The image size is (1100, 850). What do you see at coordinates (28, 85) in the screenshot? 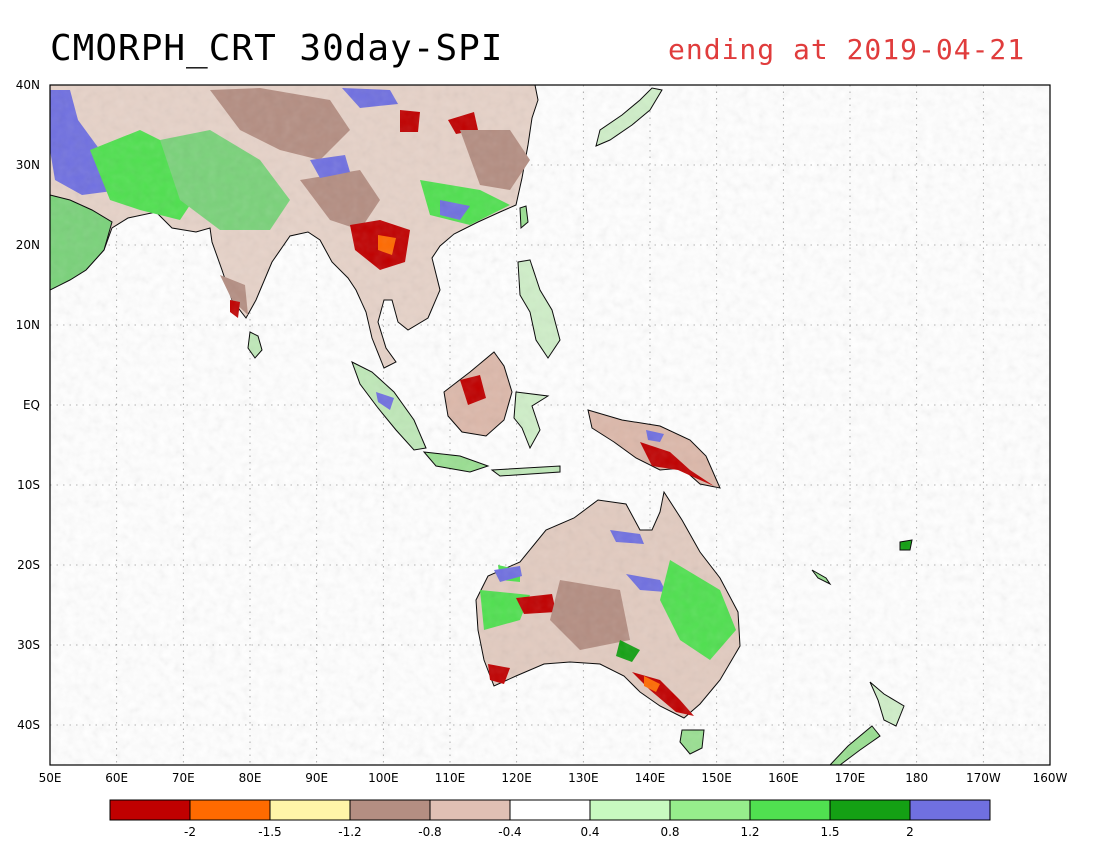
I see `latitude-label: 40N` at bounding box center [28, 85].